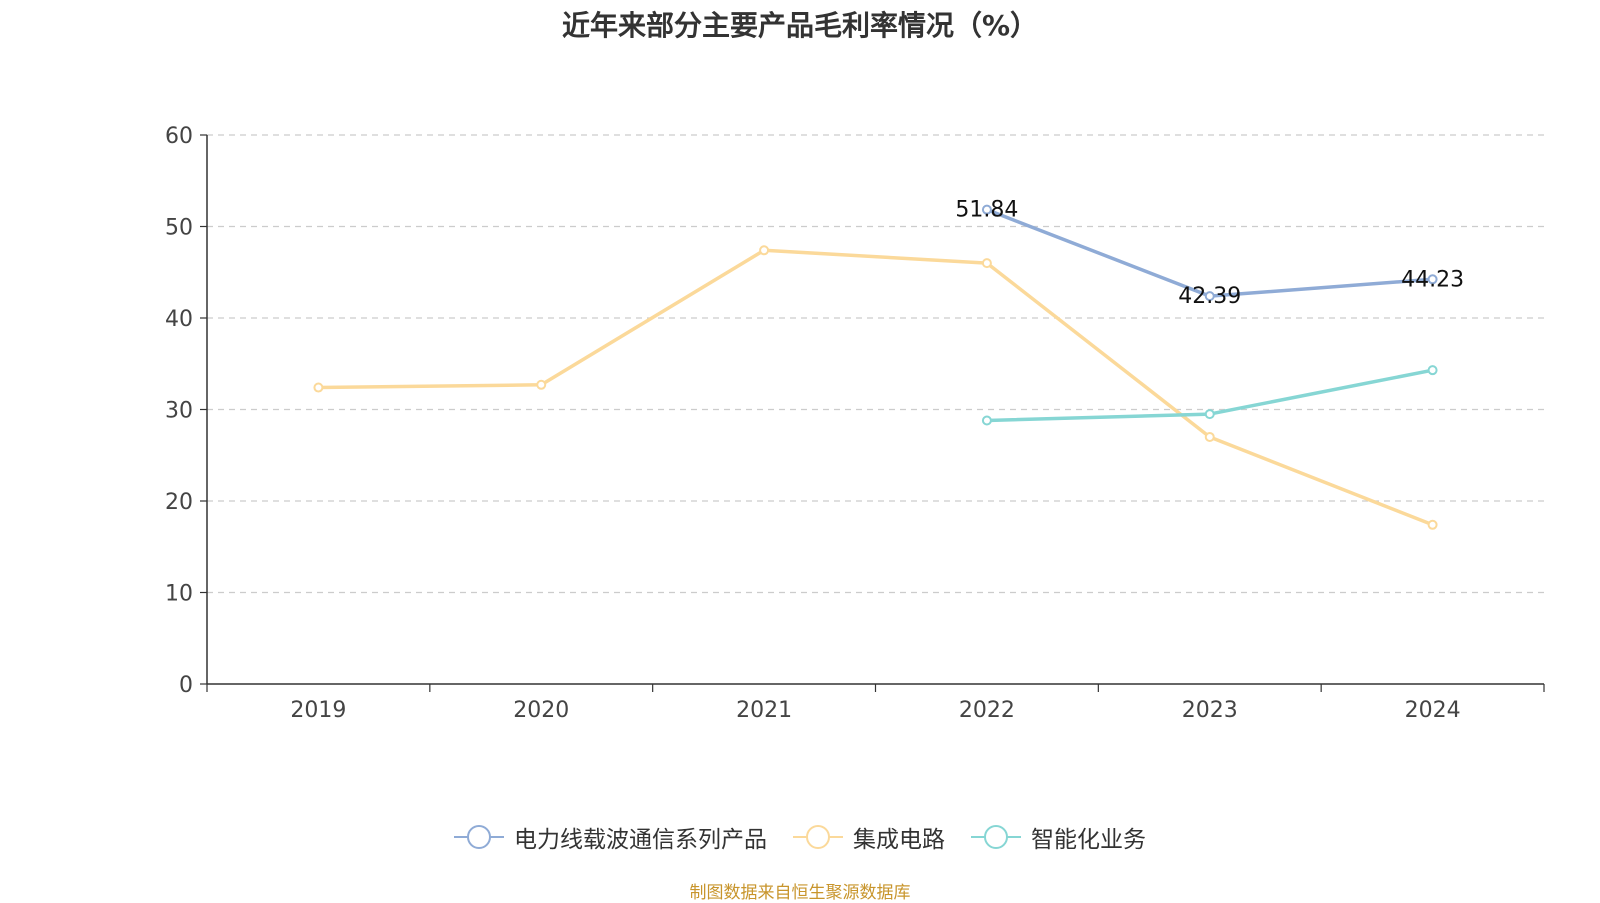 This screenshot has width=1600, height=903. What do you see at coordinates (318, 710) in the screenshot?
I see `x-tick-label: 2019` at bounding box center [318, 710].